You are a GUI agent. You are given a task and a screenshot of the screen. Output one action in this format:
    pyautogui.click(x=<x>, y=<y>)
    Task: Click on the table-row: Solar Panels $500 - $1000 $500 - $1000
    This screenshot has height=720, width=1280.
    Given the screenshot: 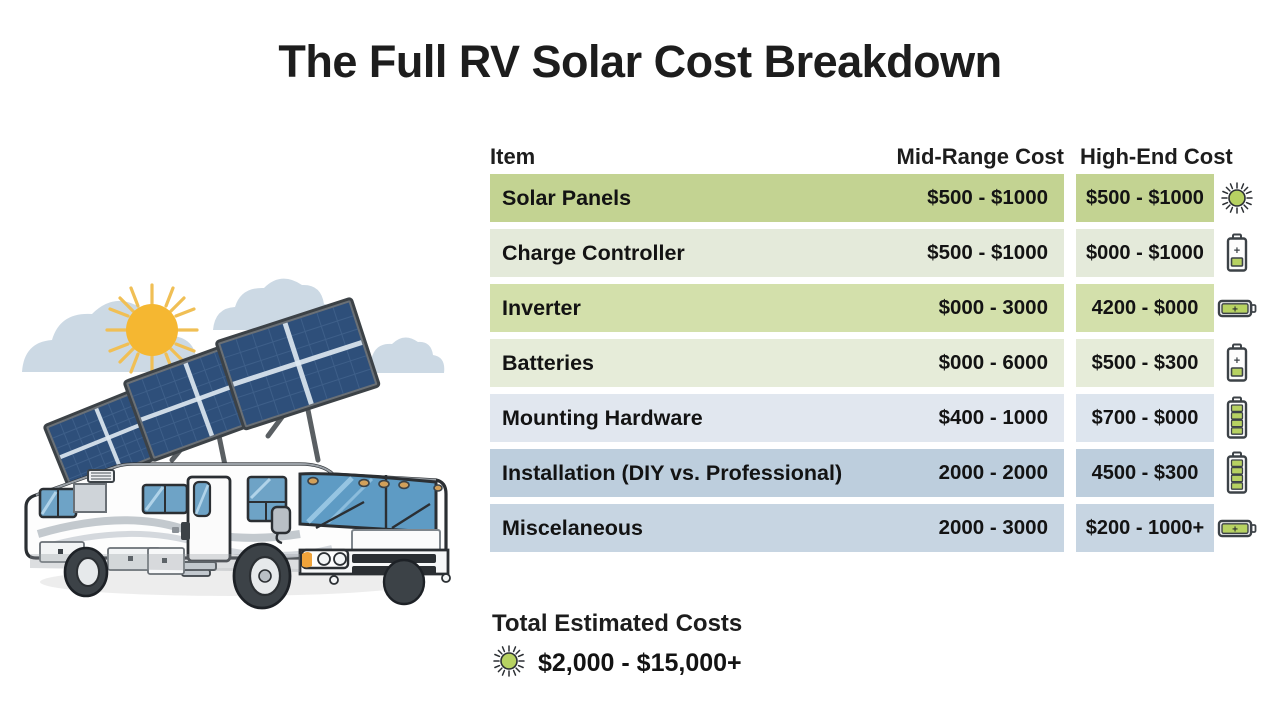 What is the action you would take?
    pyautogui.click(x=875, y=198)
    